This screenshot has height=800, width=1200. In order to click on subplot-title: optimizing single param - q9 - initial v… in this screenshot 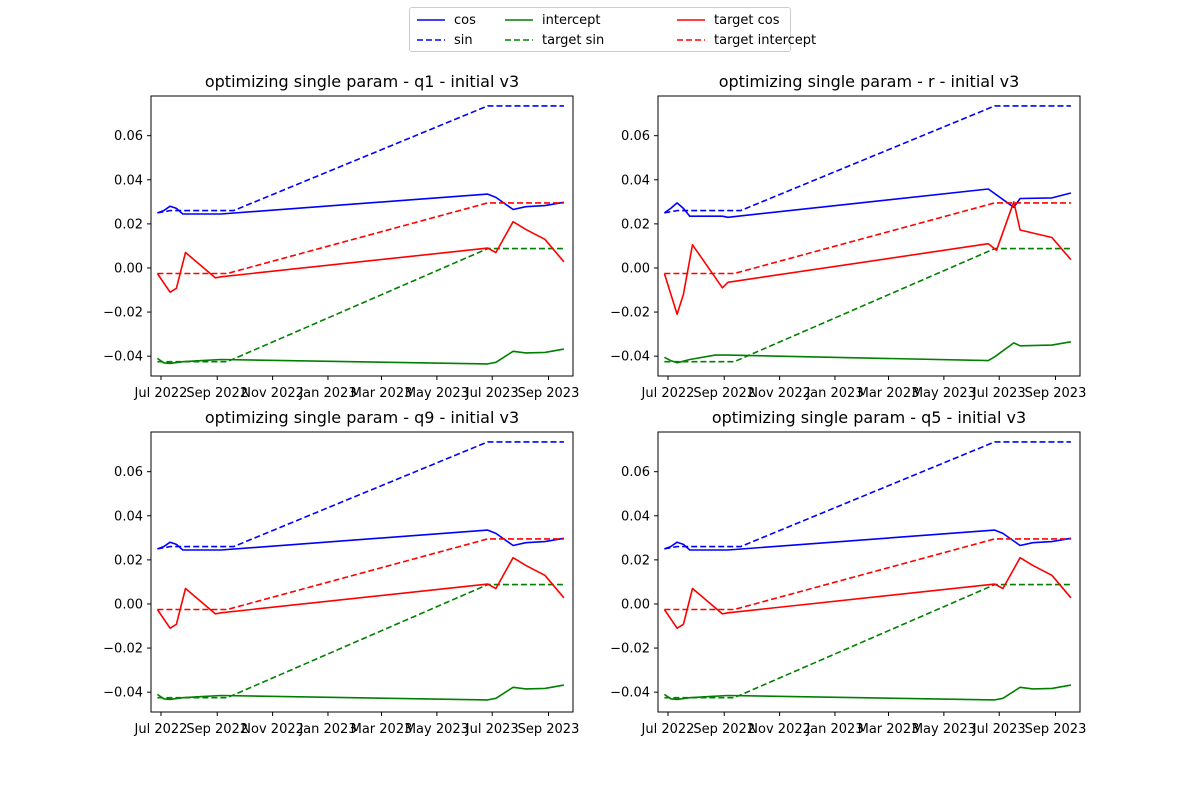, I will do `click(362, 417)`.